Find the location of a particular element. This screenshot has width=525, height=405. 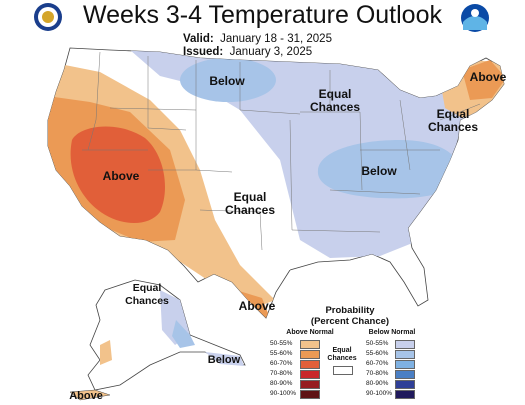

legend-equal-2: Chances is located at coordinates (342, 358).